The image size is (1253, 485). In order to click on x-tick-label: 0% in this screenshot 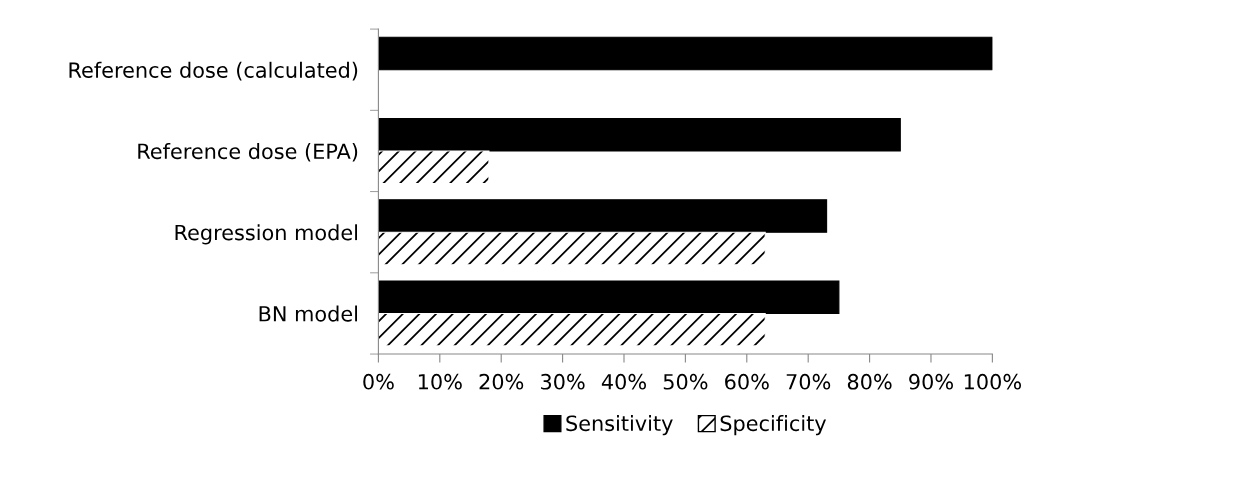, I will do `click(378, 381)`.